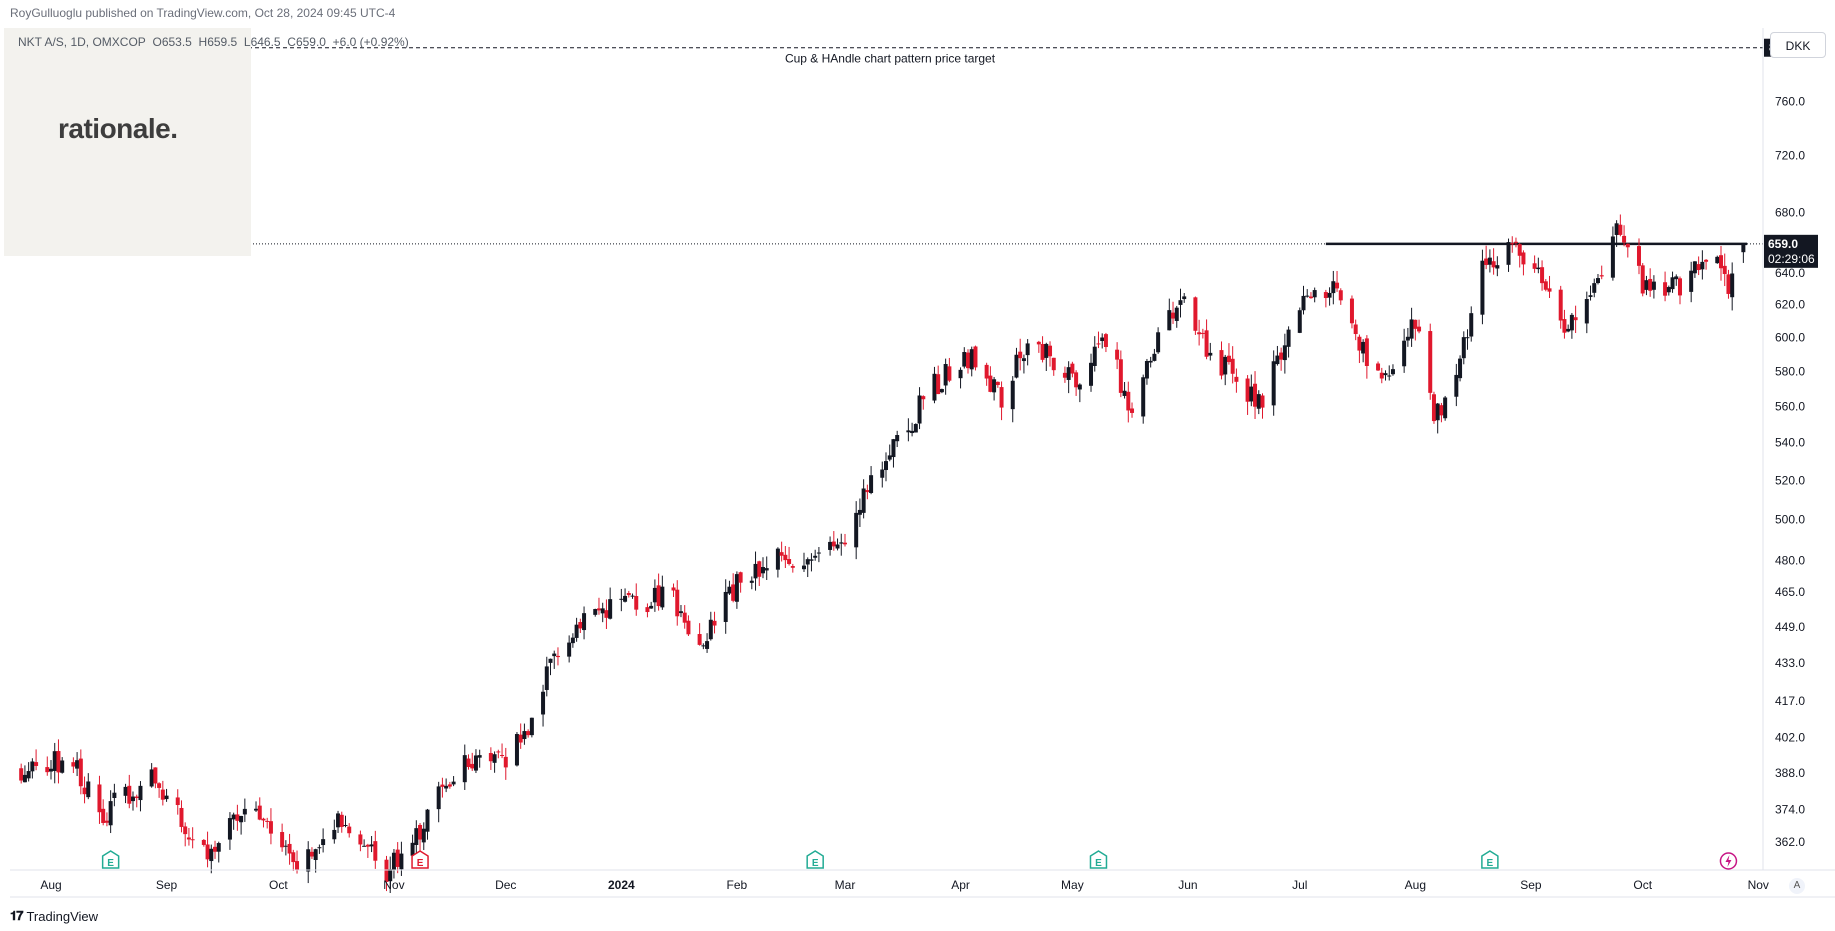  Describe the element at coordinates (1783, 244) in the screenshot. I see `last-price-label: 659.0` at that location.